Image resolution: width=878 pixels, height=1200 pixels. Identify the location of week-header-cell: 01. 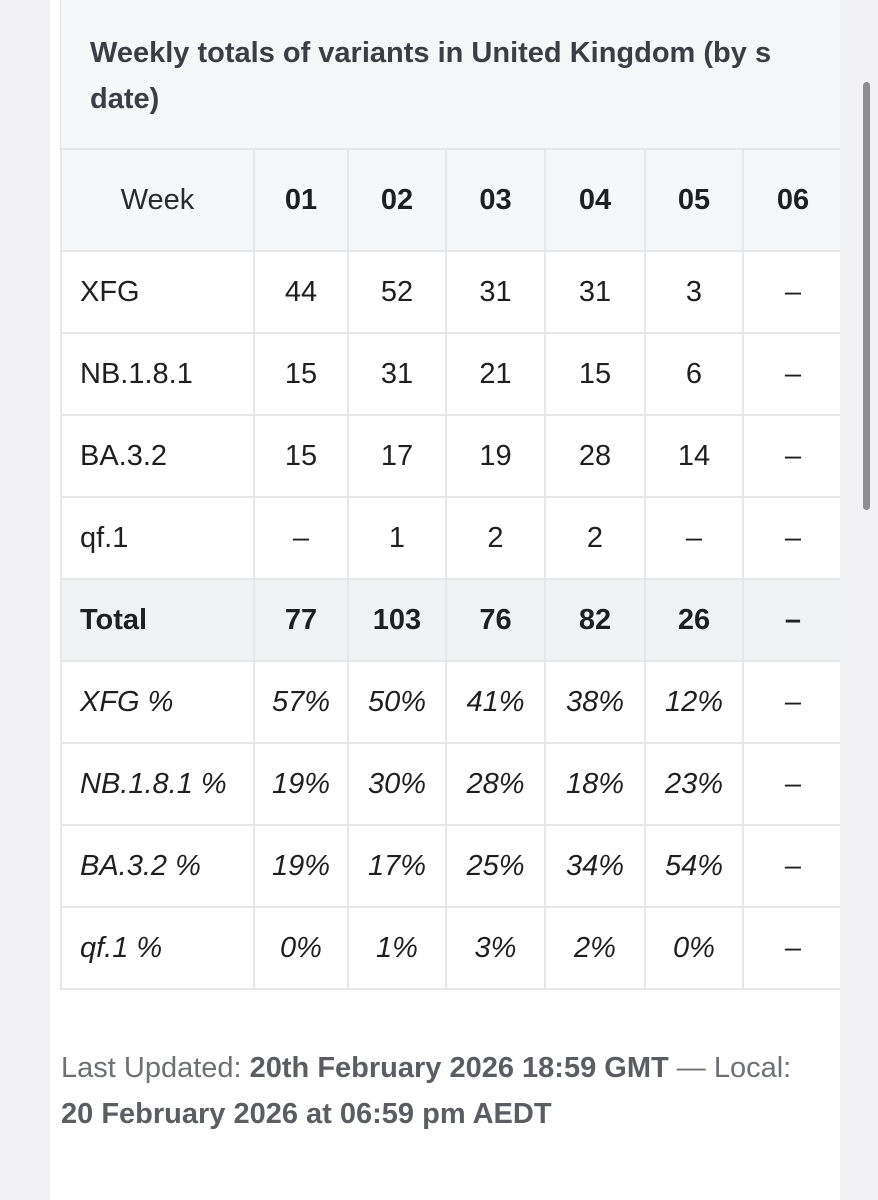
(301, 200).